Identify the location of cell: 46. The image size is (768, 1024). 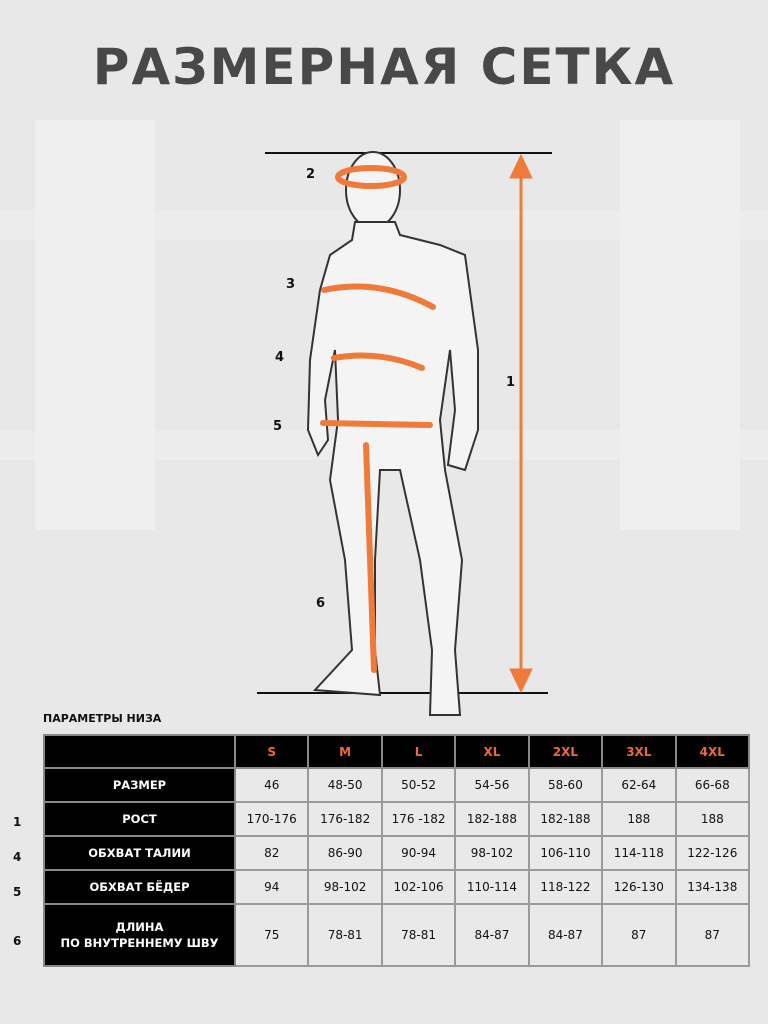
(271, 785).